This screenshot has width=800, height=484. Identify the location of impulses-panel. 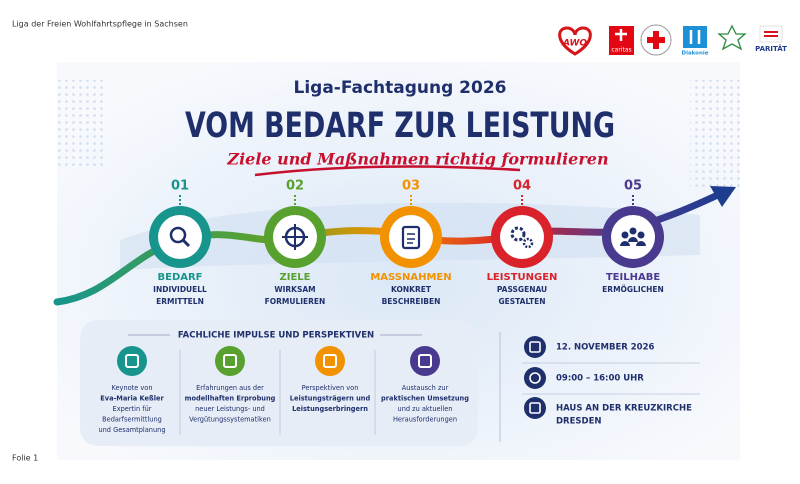
(279, 383).